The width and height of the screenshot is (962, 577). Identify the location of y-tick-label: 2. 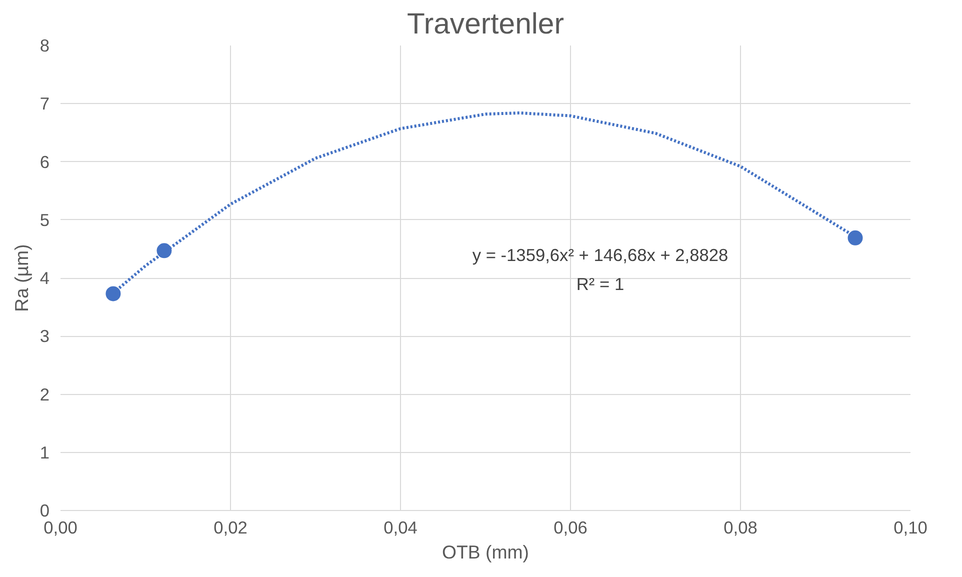
(45, 394).